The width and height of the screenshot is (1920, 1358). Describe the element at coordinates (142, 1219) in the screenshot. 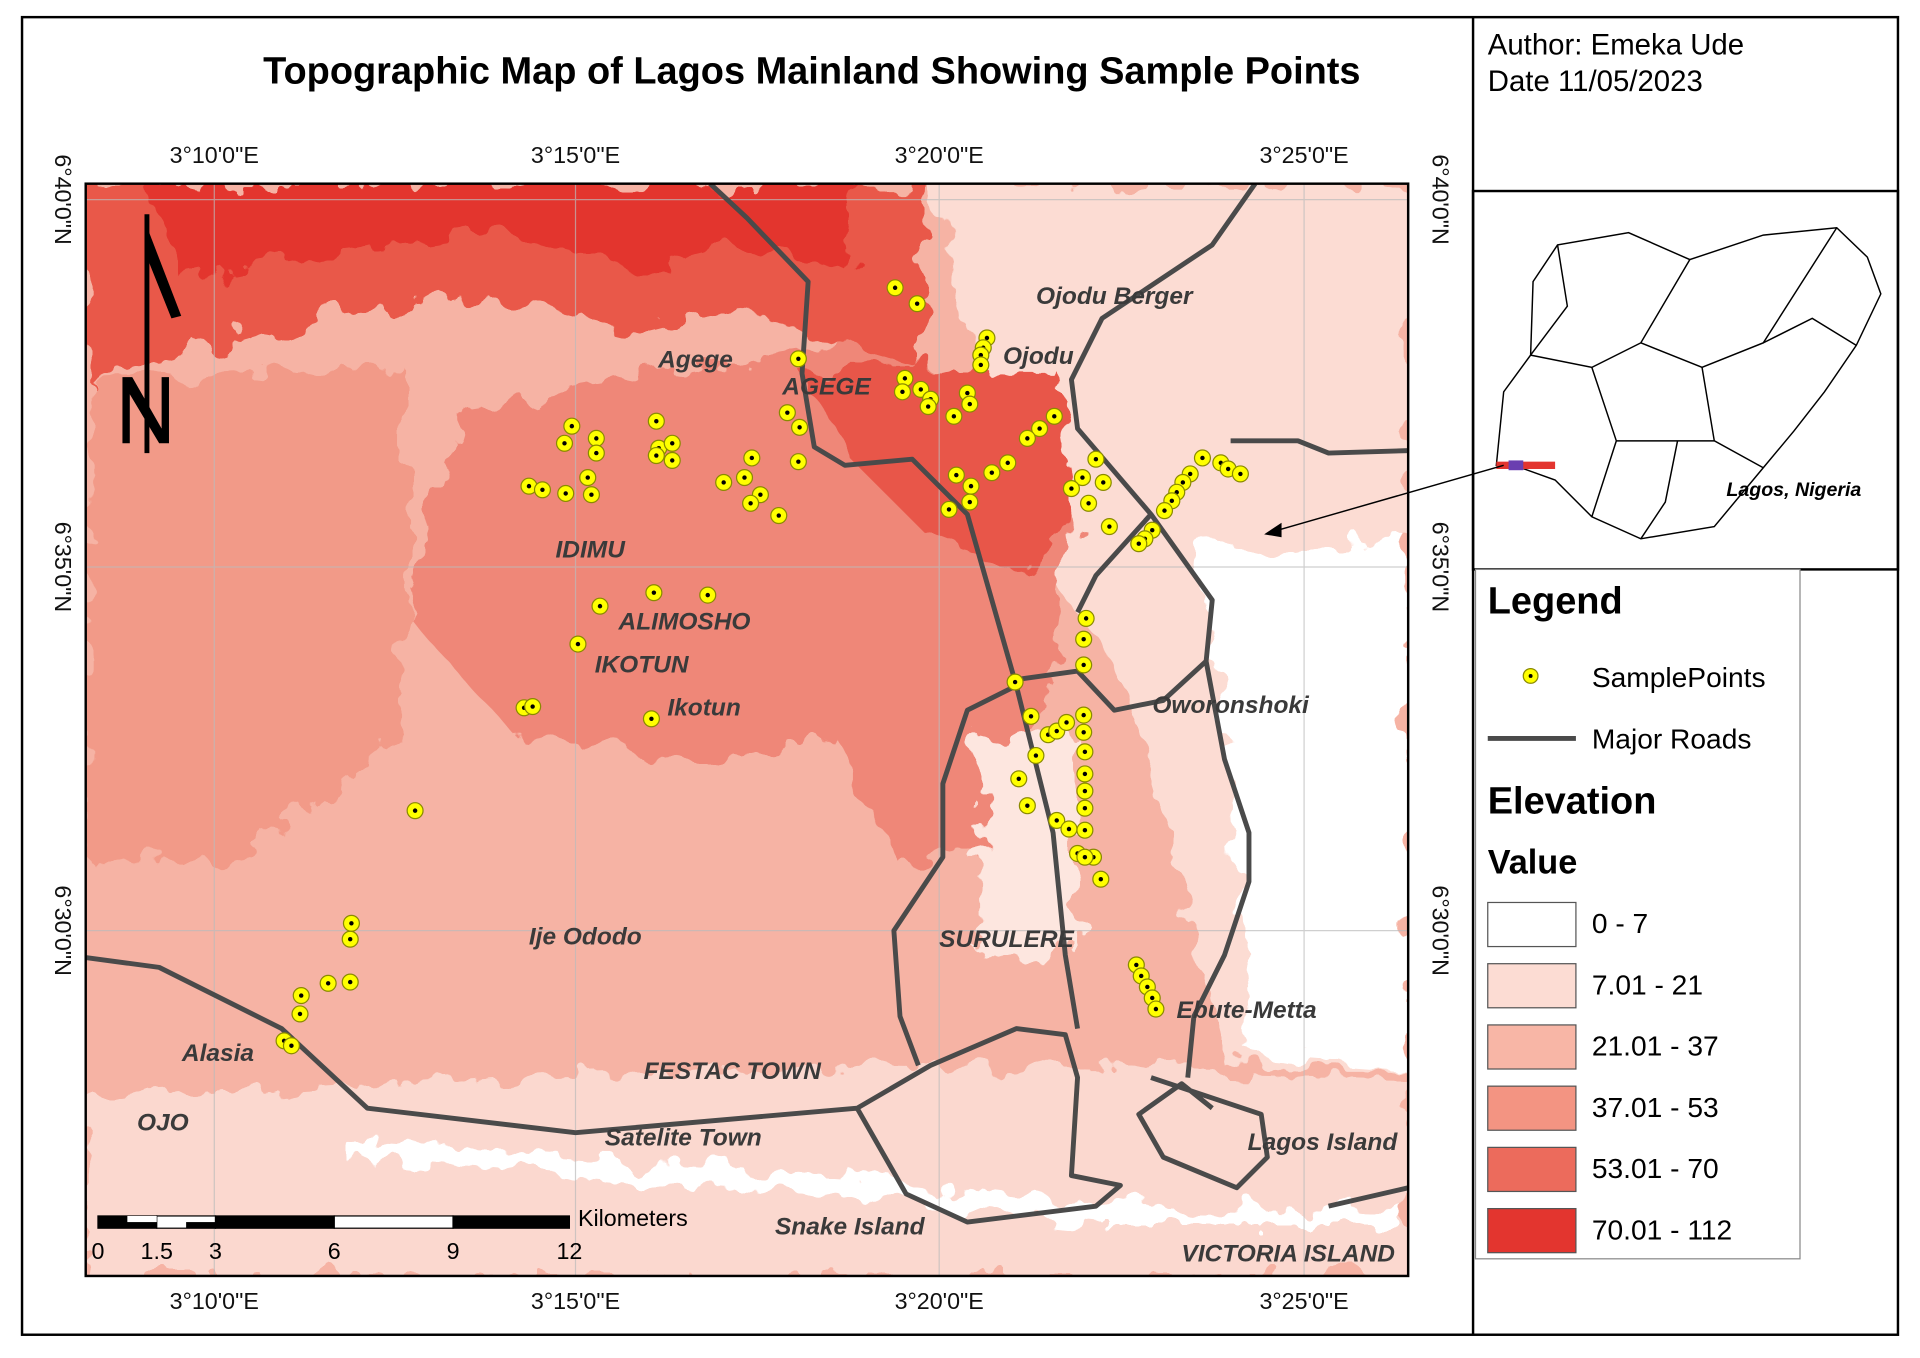

I see `scale-segment` at that location.